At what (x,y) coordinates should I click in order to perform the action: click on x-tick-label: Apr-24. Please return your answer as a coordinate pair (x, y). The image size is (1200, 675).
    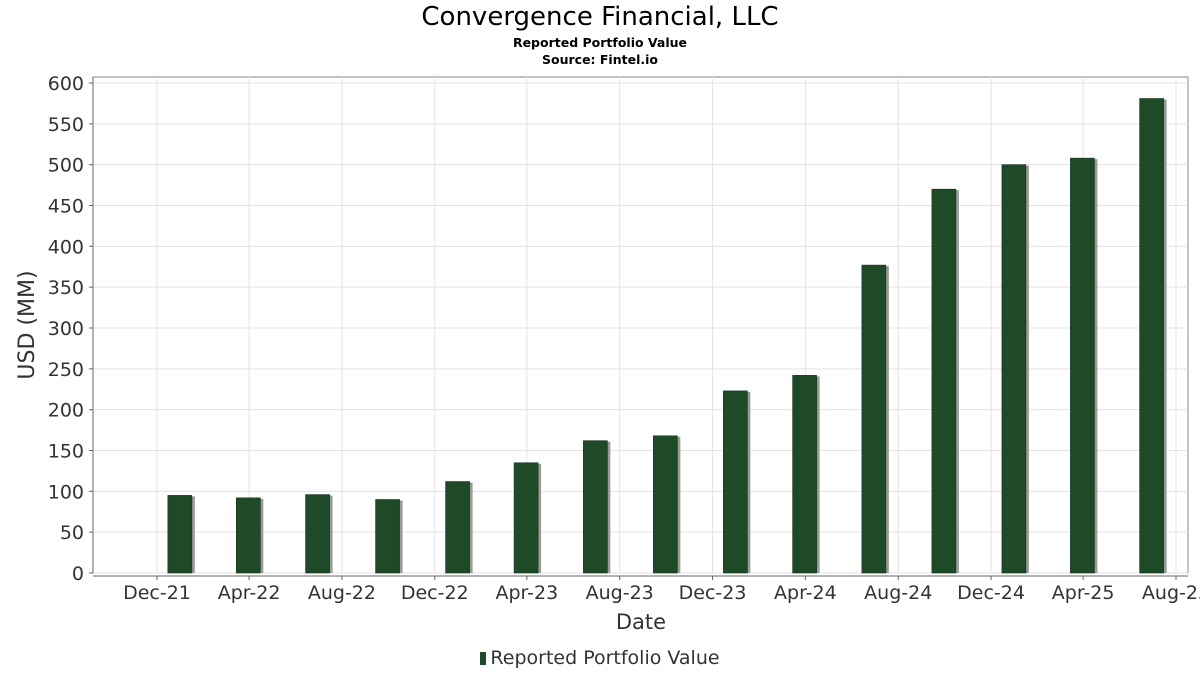
    Looking at the image, I should click on (805, 593).